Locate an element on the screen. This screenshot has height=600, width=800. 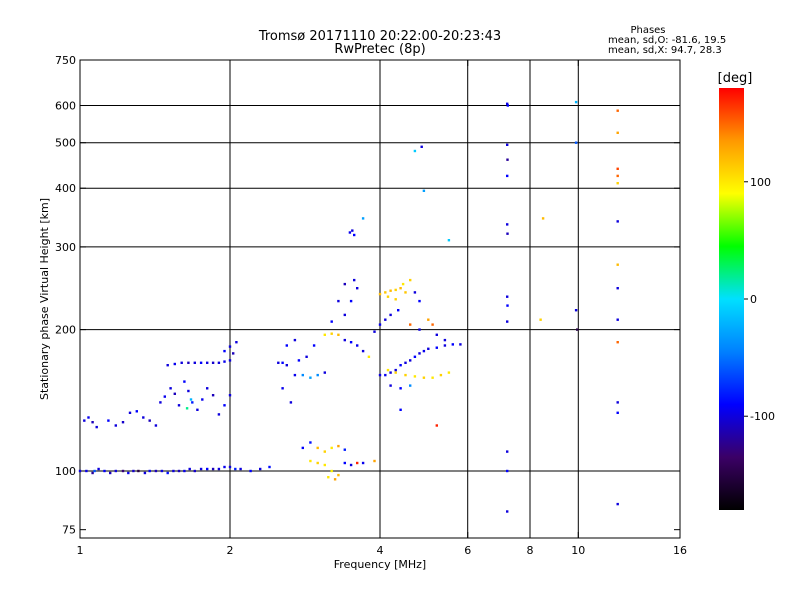
y-tick-label: 300 is located at coordinates (65, 247).